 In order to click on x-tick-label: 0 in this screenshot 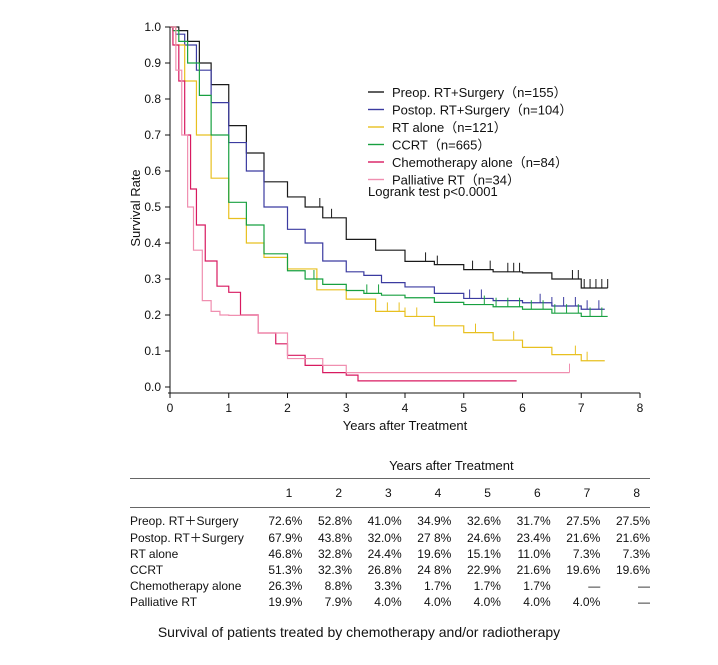, I will do `click(170, 408)`.